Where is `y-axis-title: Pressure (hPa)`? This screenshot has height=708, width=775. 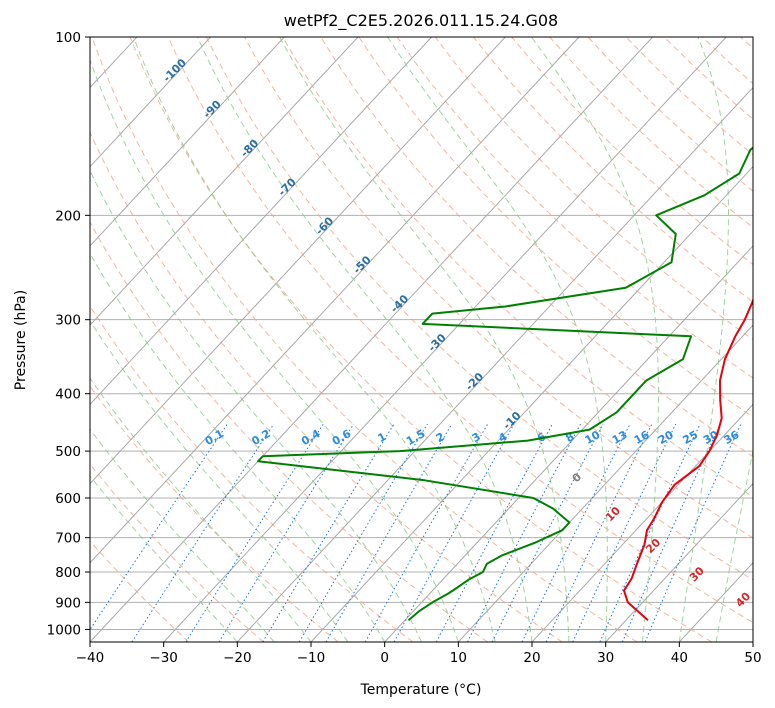 y-axis-title: Pressure (hPa) is located at coordinates (21, 340).